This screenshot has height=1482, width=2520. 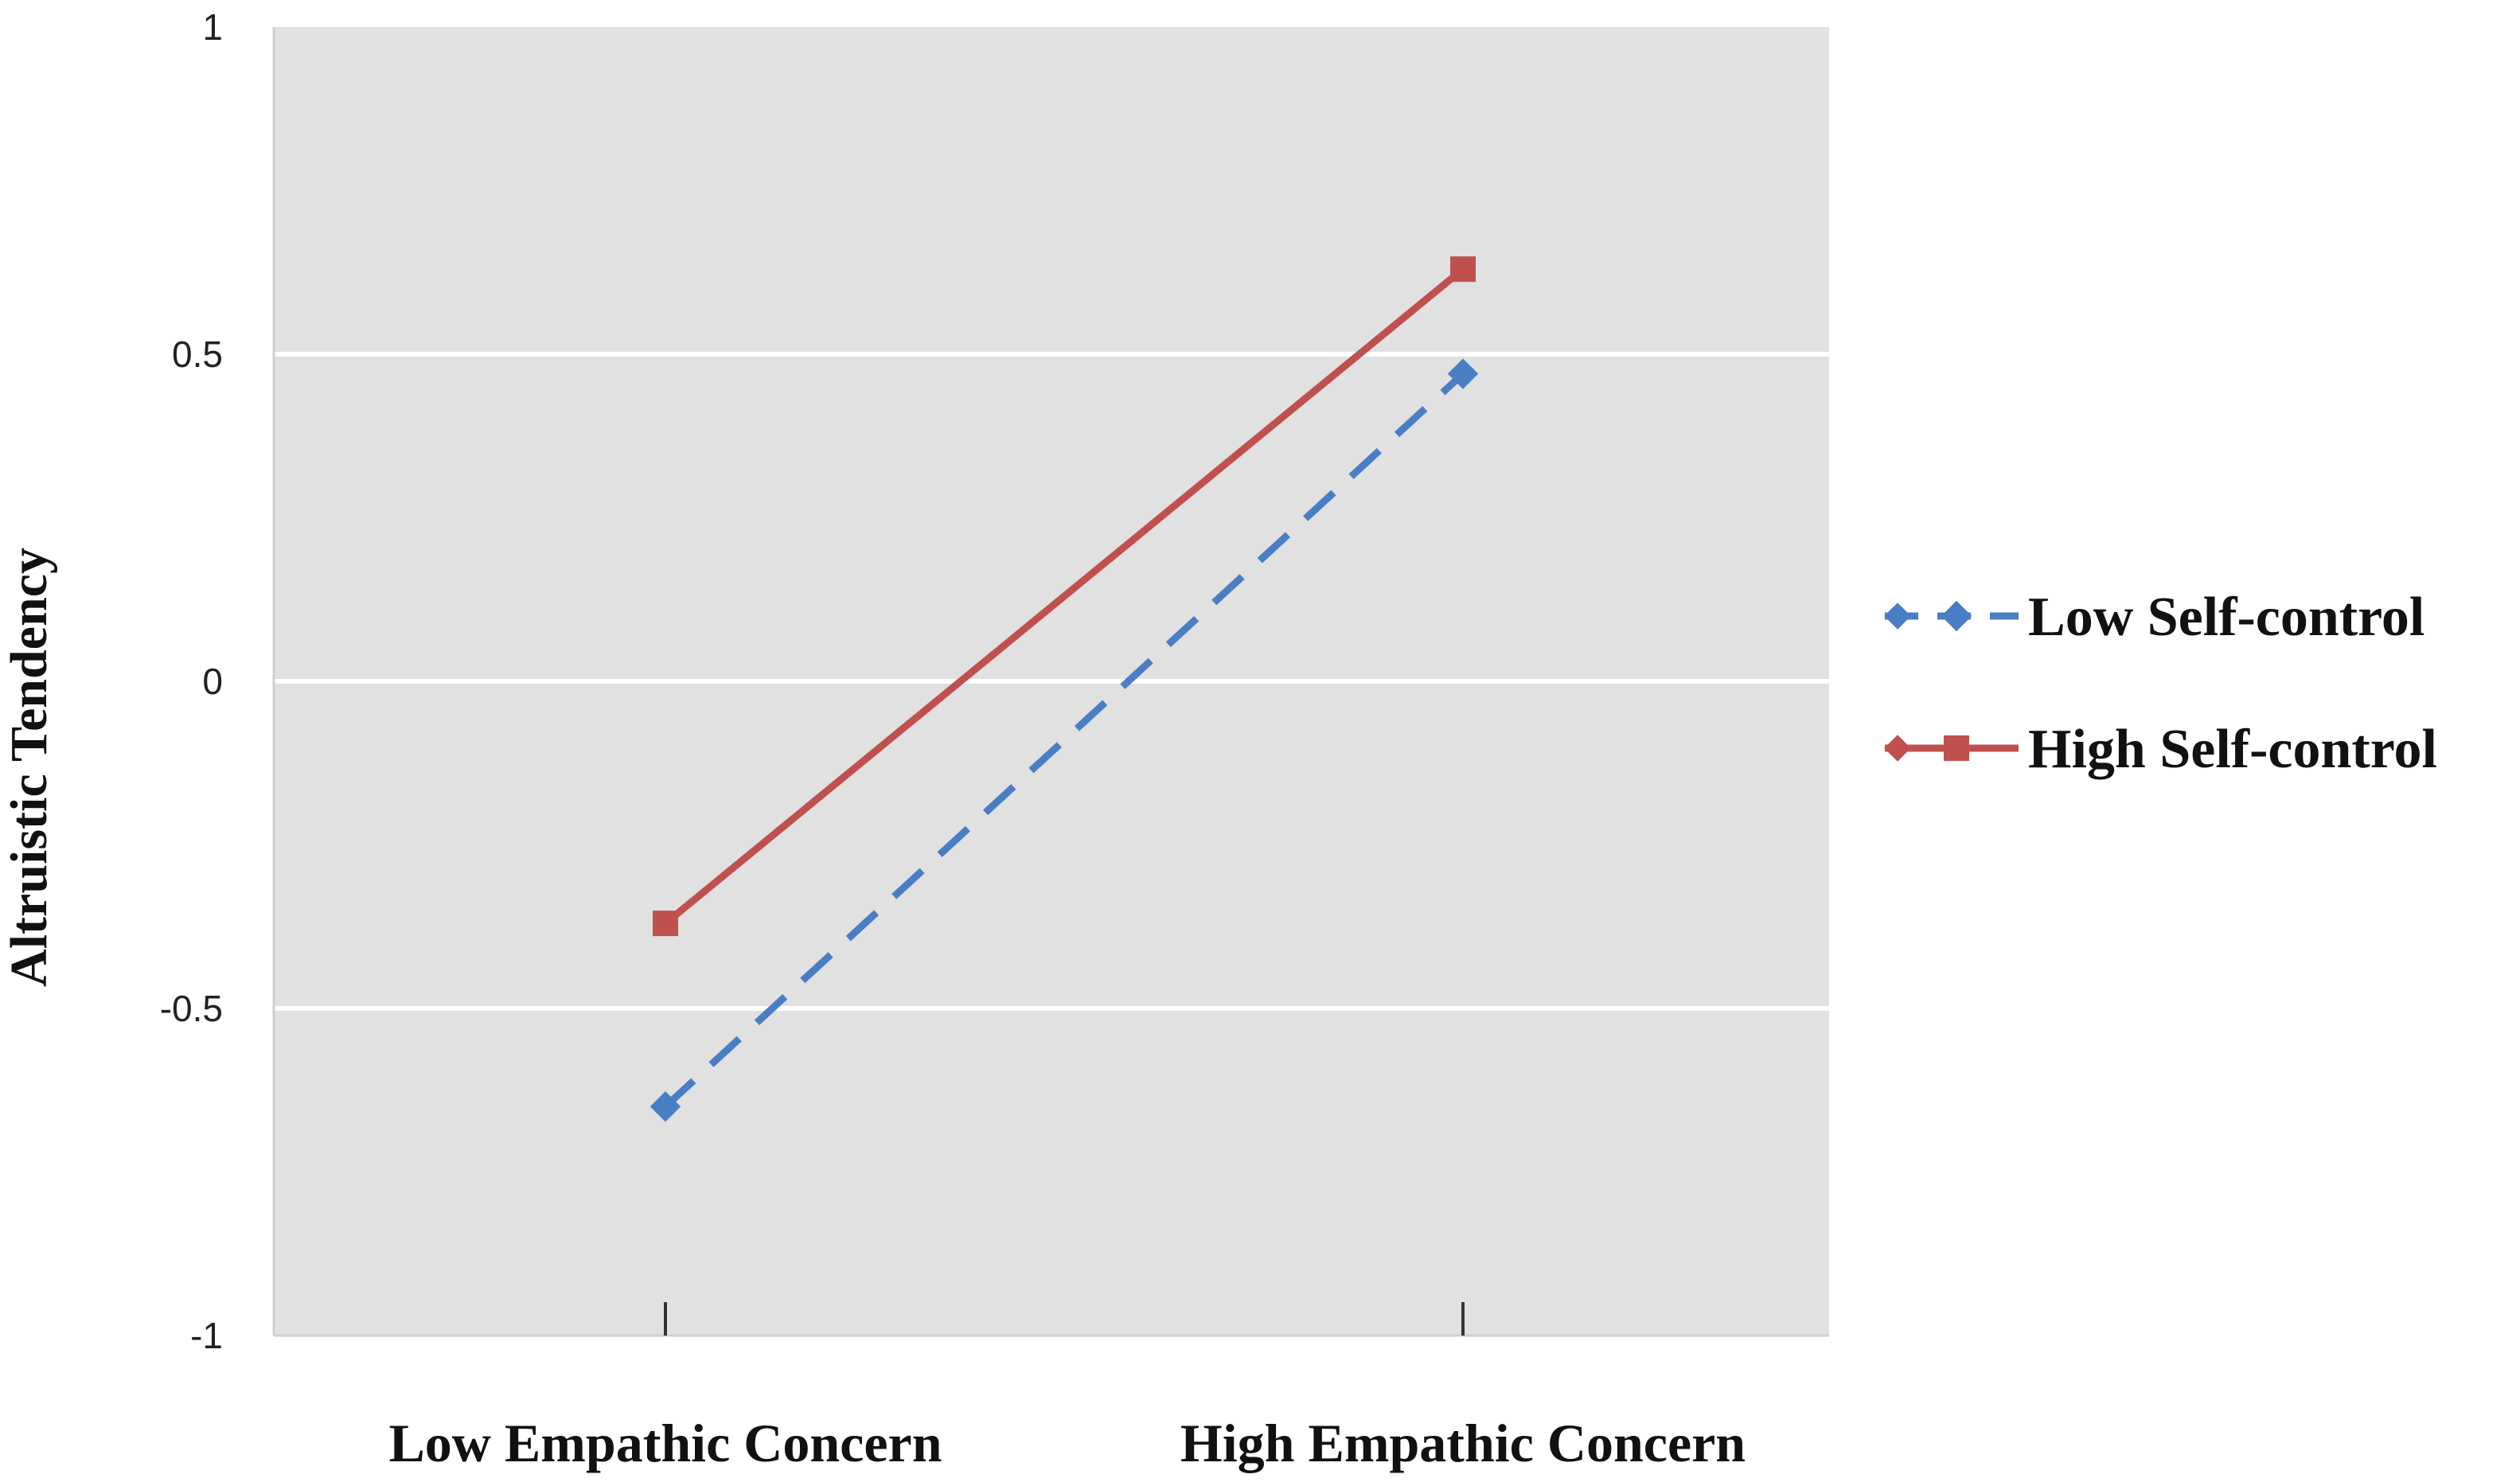 What do you see at coordinates (191, 1008) in the screenshot?
I see `y-tick-label: -0.5` at bounding box center [191, 1008].